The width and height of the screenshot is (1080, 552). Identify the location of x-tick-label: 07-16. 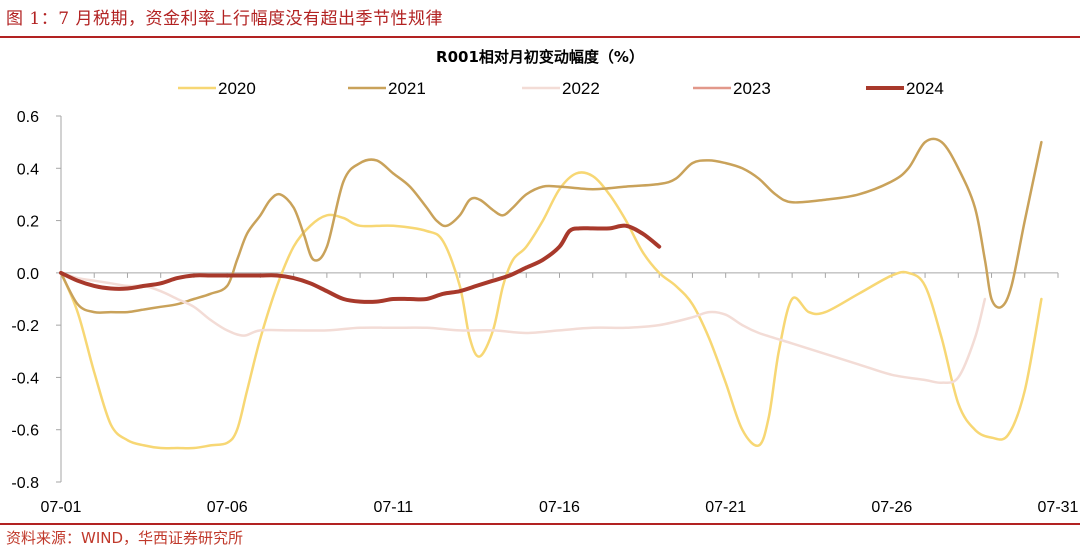
(559, 507).